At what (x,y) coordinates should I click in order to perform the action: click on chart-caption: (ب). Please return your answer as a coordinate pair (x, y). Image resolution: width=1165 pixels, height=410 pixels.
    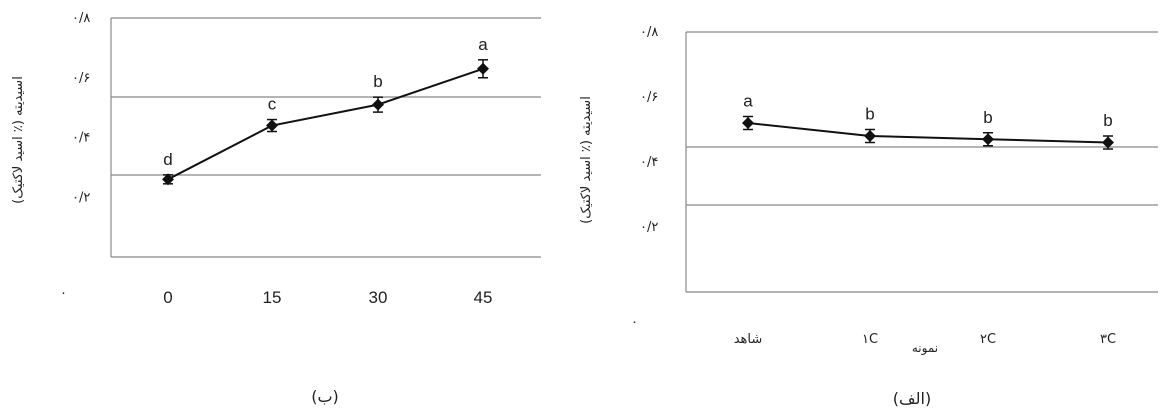
    Looking at the image, I should click on (325, 396).